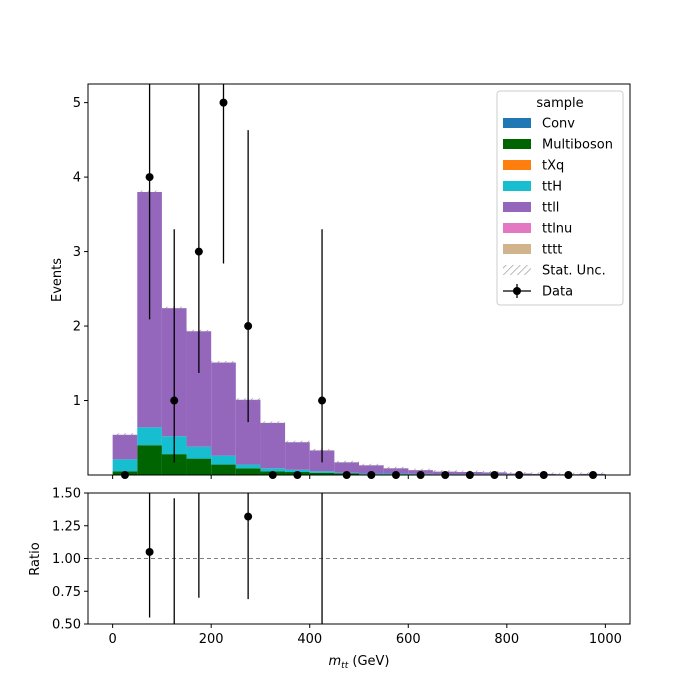  I want to click on legend-swatch-conv, so click(517, 123).